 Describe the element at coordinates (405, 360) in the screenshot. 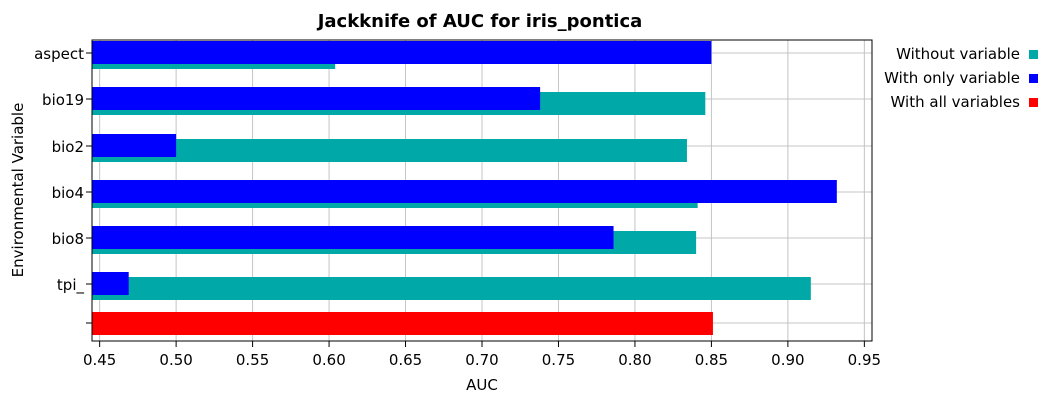

I see `x-tick-label: 0.65` at that location.